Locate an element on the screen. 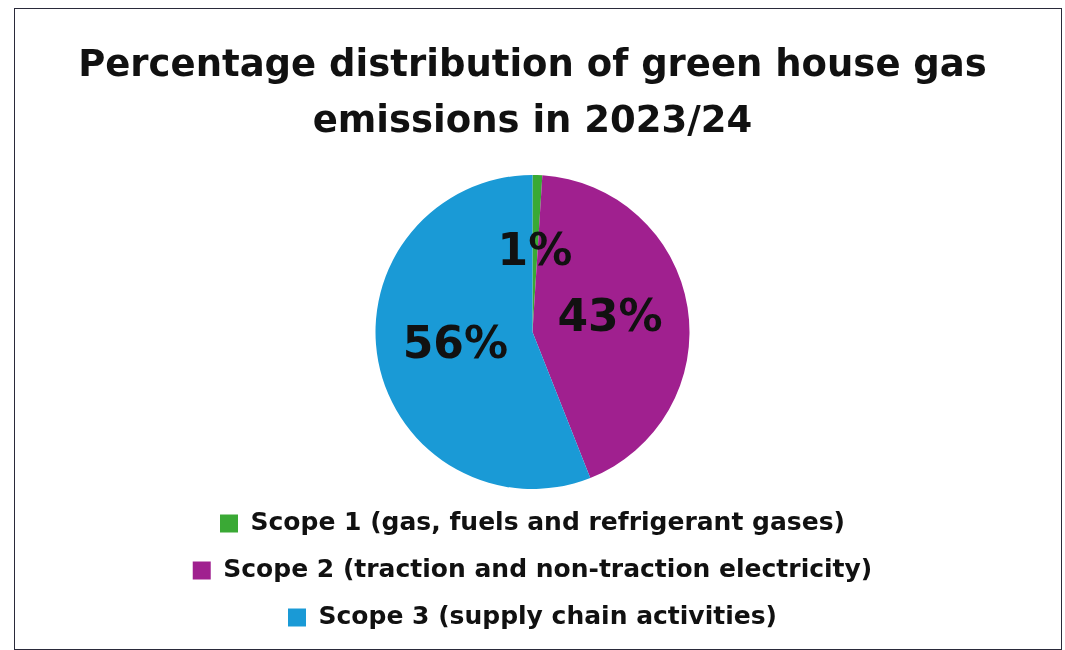 The width and height of the screenshot is (1065, 650). data-label: 43% is located at coordinates (610, 316).